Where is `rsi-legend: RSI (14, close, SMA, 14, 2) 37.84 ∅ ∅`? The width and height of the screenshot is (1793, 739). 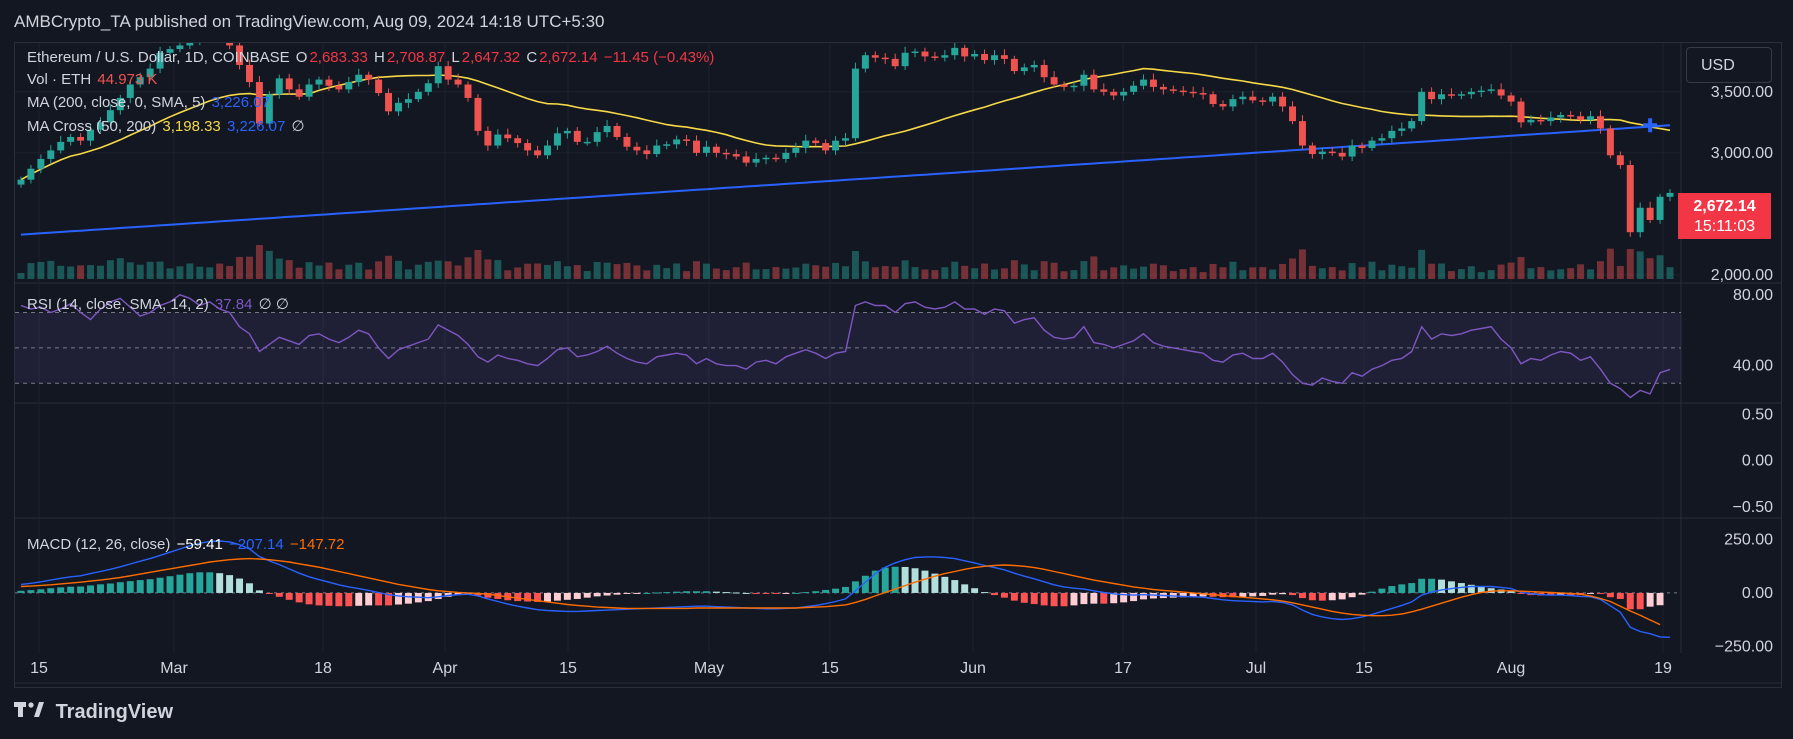 rsi-legend: RSI (14, close, SMA, 14, 2) 37.84 ∅ ∅ is located at coordinates (159, 304).